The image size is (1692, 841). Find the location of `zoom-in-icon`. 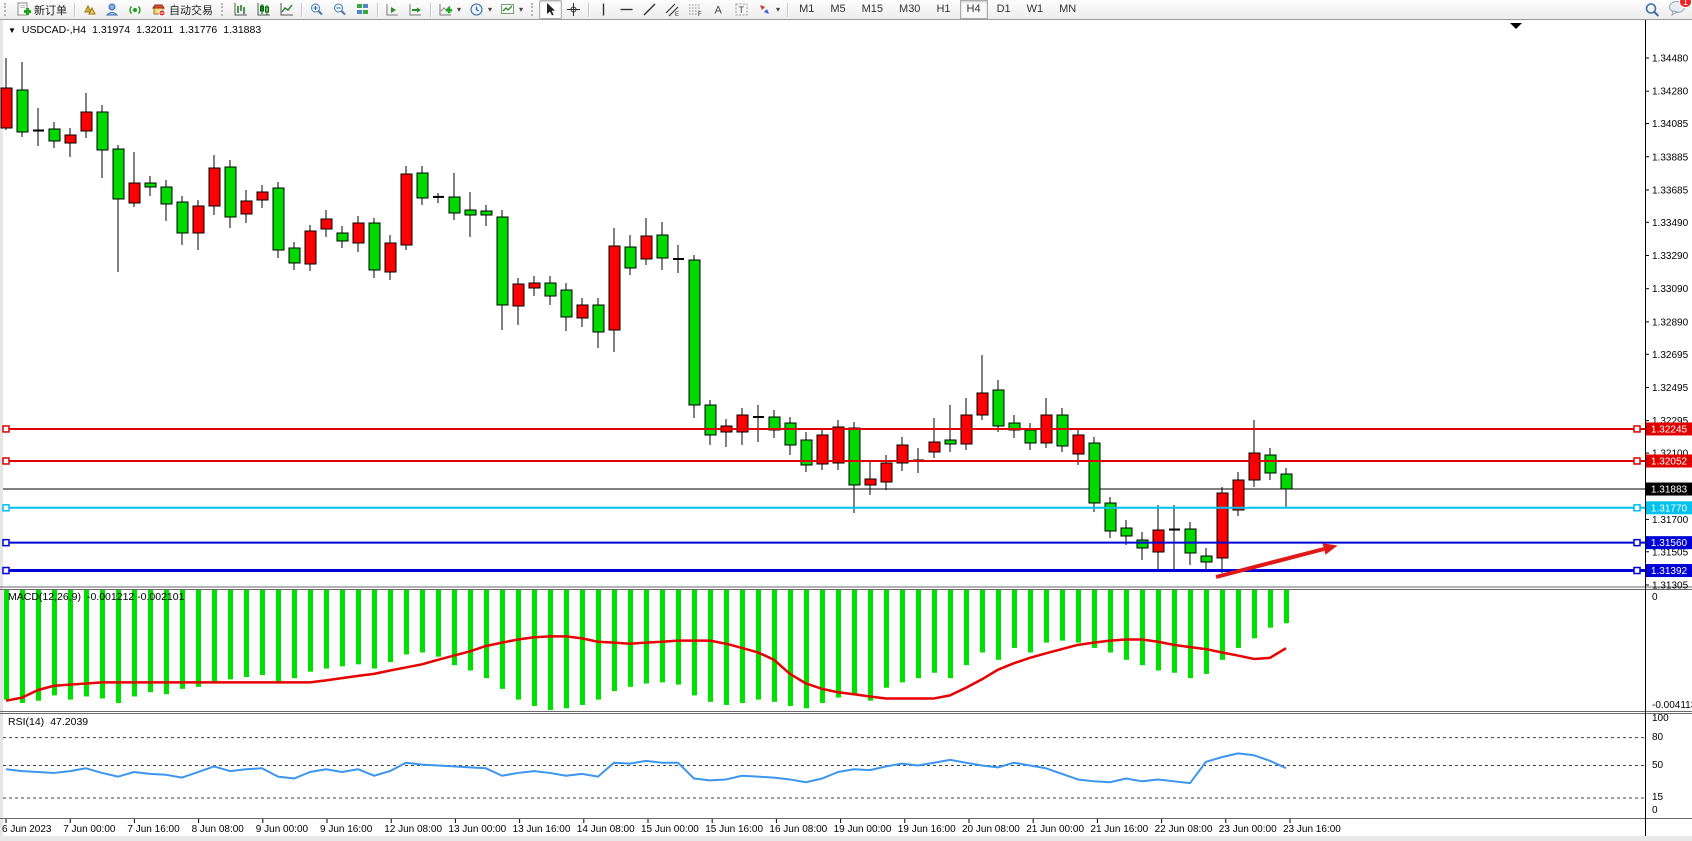

zoom-in-icon is located at coordinates (316, 9).